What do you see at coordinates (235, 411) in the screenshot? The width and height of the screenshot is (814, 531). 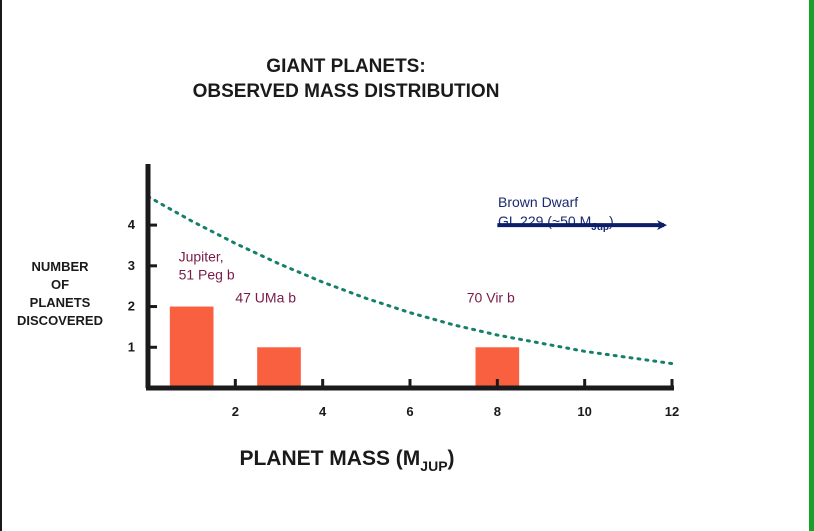 I see `x-tick-label-2: 2` at bounding box center [235, 411].